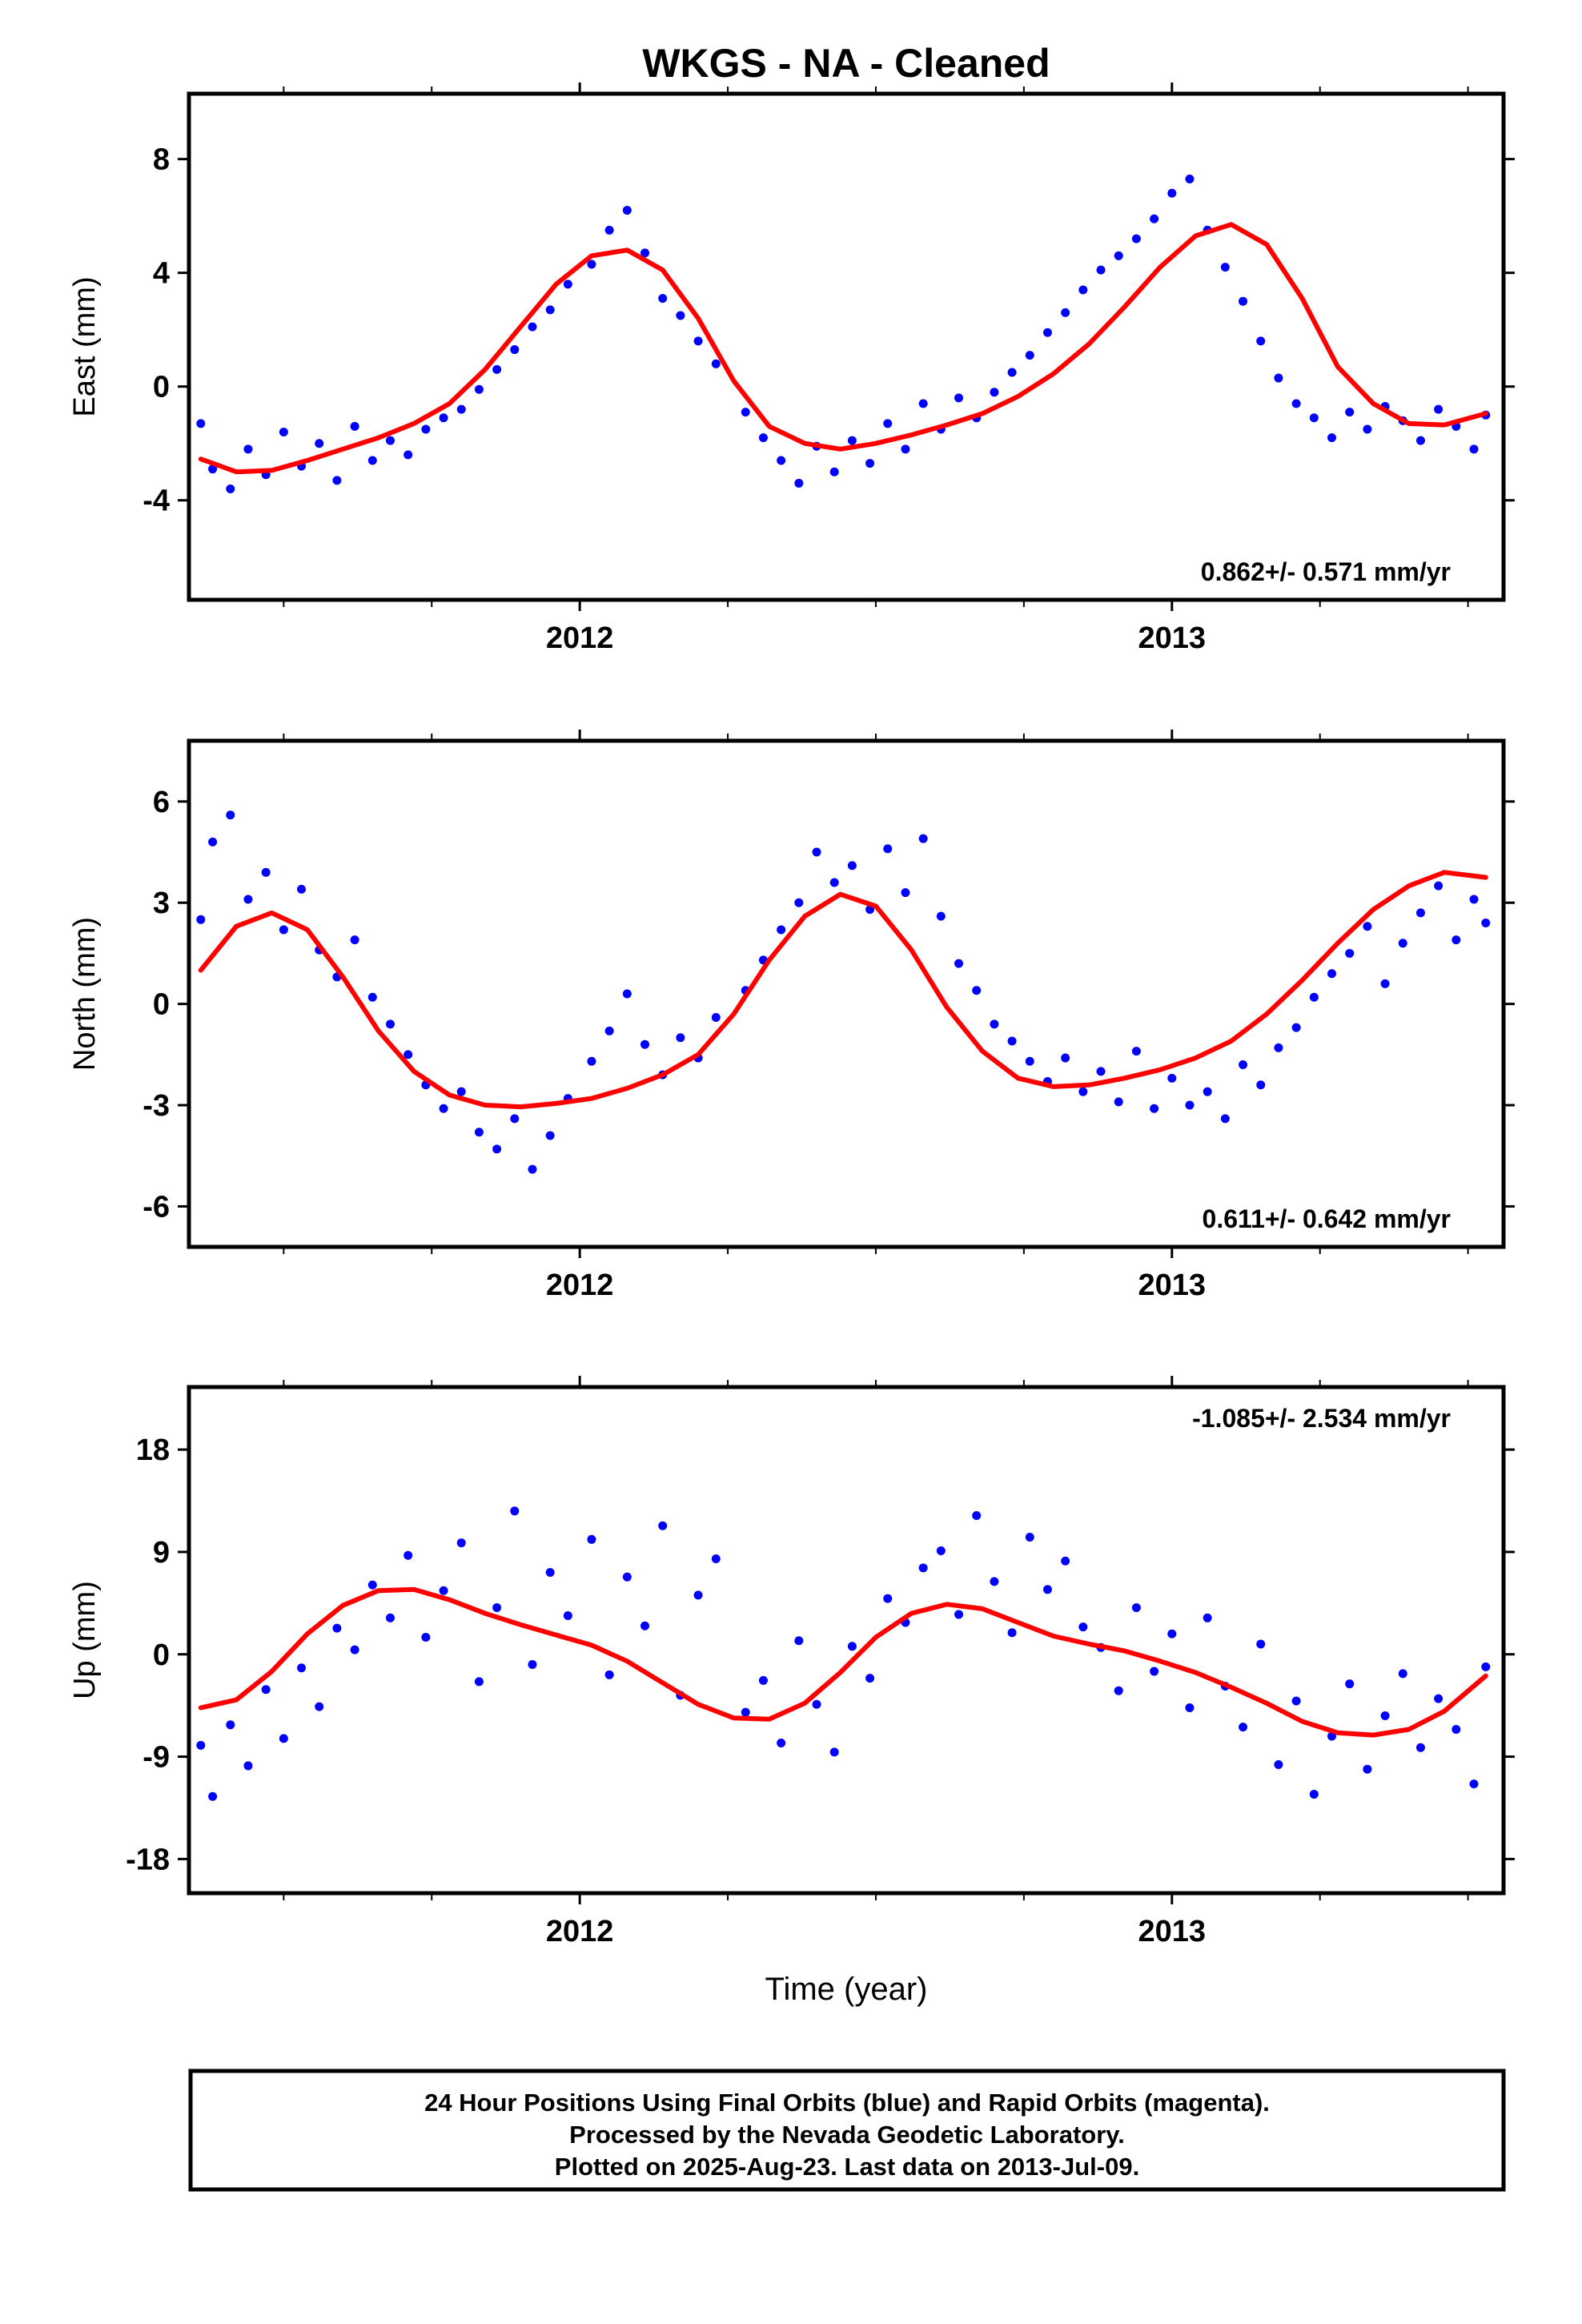  I want to click on y-tick-label: -9, so click(156, 1758).